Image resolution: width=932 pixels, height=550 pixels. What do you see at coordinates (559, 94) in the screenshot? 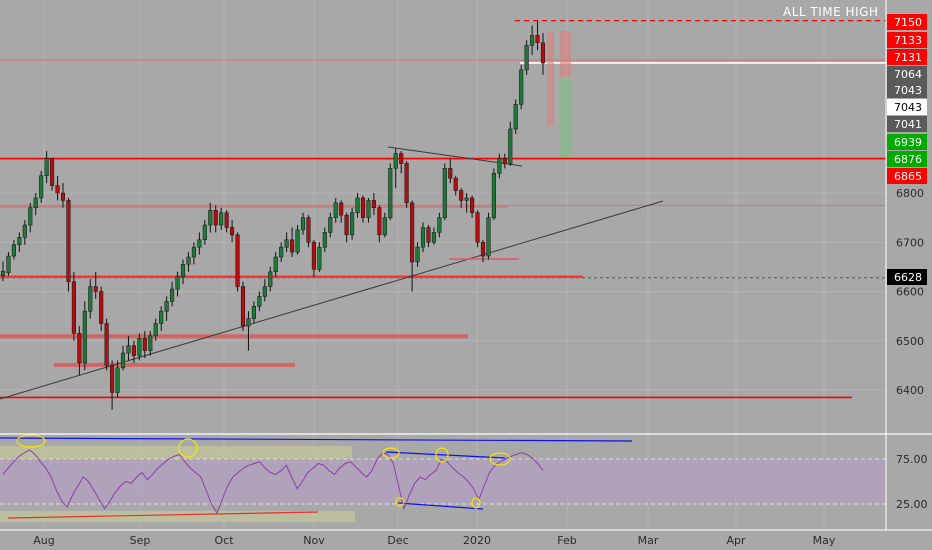
I see `position-tool` at bounding box center [559, 94].